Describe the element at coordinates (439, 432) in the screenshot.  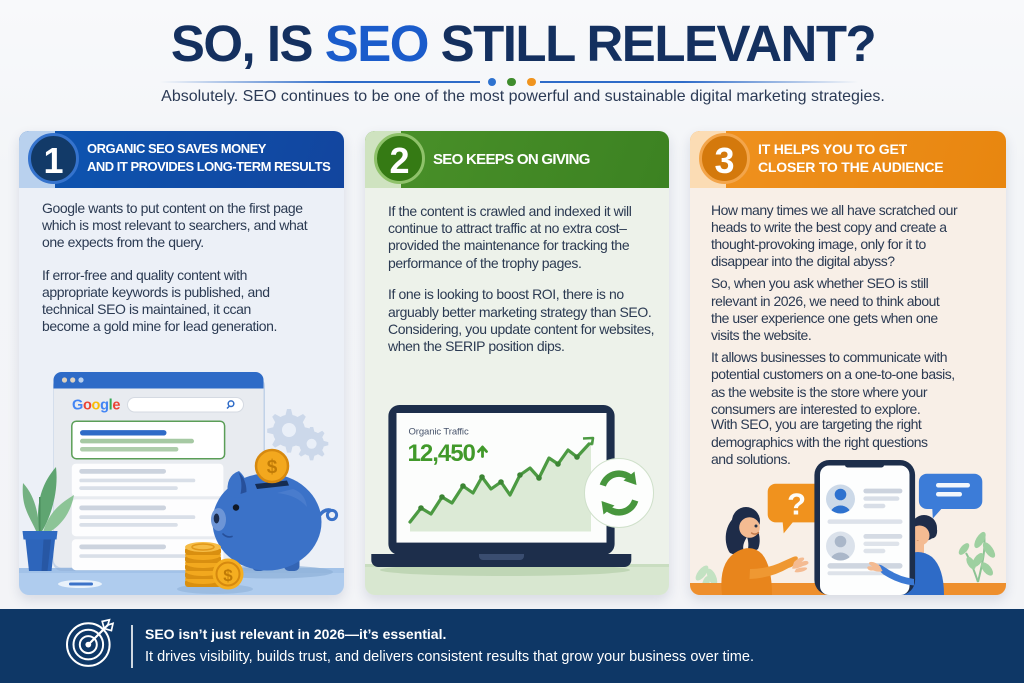
I see `svg-text: Organic Traffic` at that location.